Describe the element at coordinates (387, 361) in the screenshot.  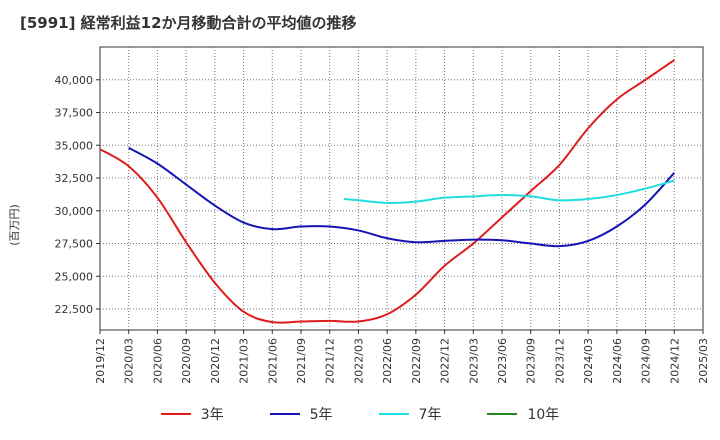
I see `x-tick-label: 2022/06` at that location.